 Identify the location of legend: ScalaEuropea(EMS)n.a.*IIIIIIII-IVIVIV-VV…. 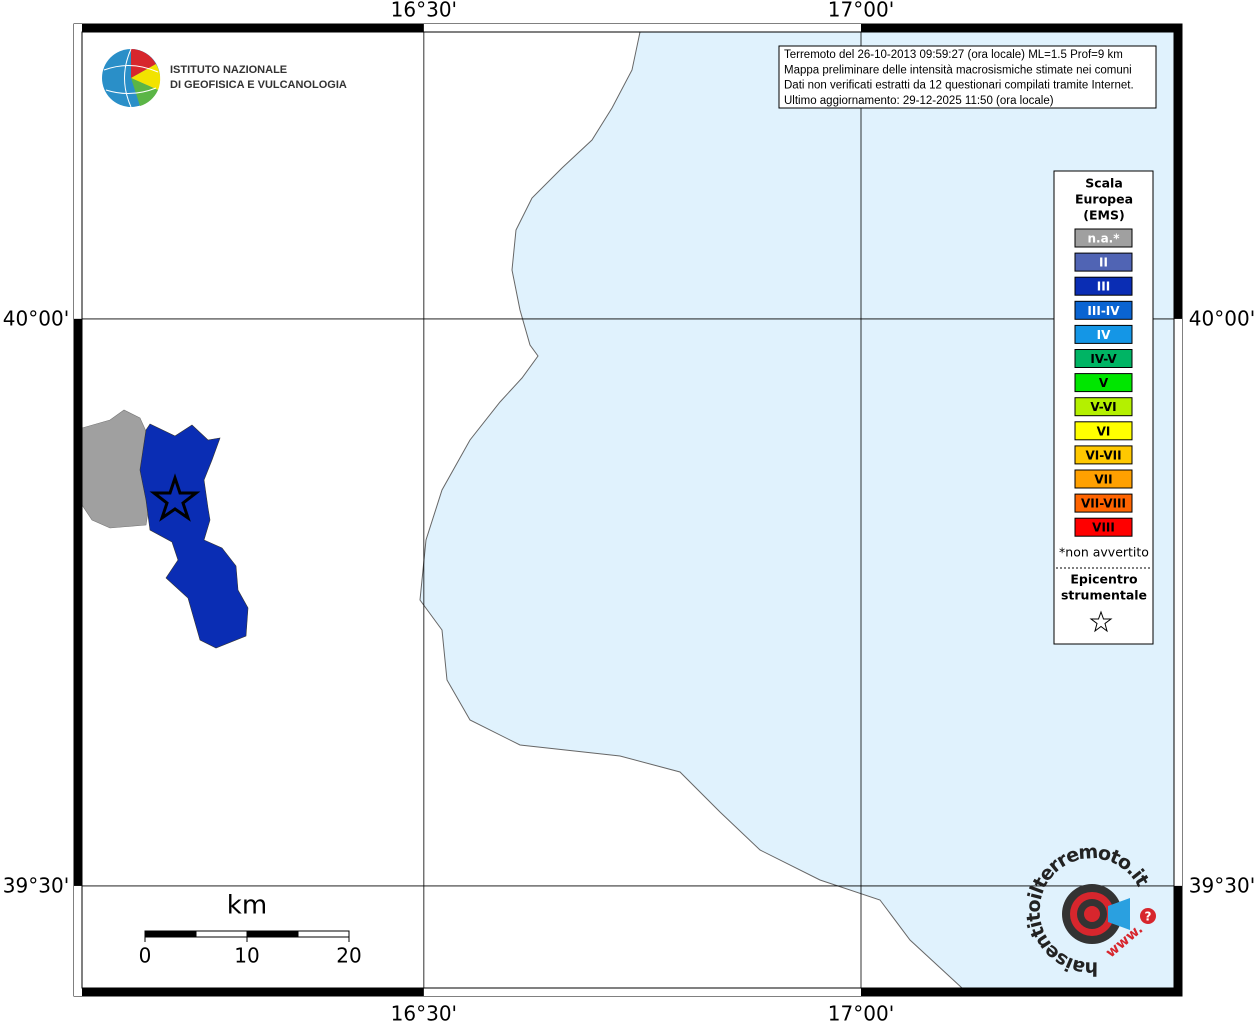
(1103, 407).